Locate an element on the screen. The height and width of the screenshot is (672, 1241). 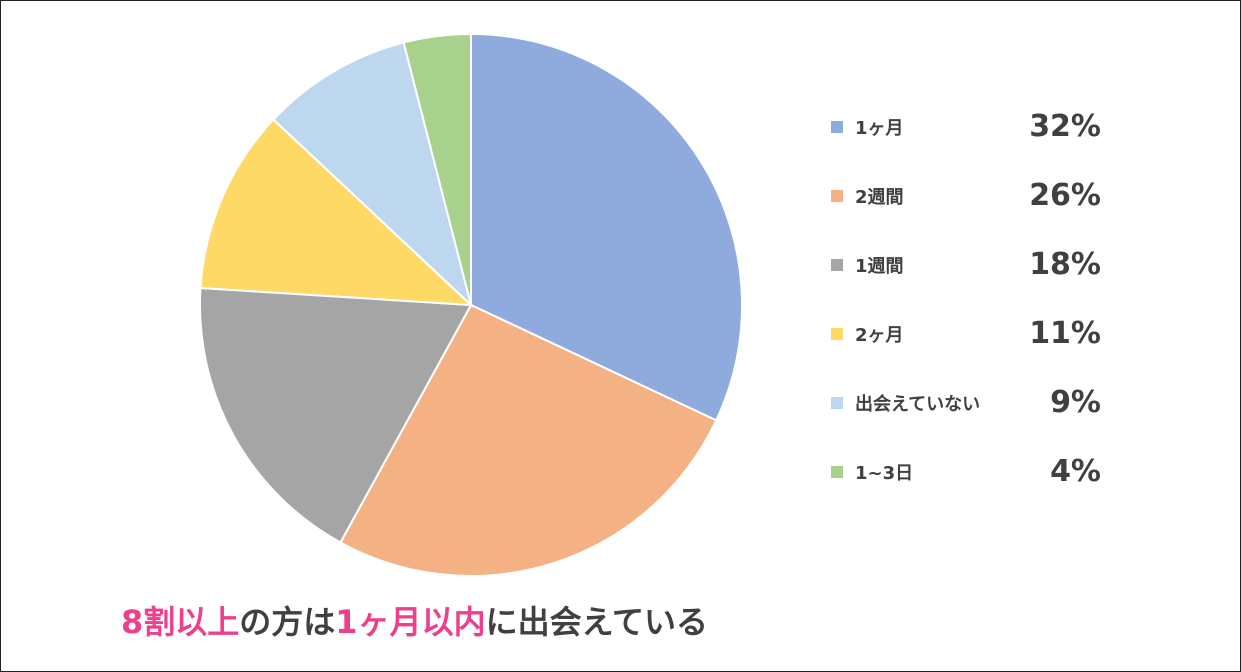
legend-value: 11% is located at coordinates (1065, 333).